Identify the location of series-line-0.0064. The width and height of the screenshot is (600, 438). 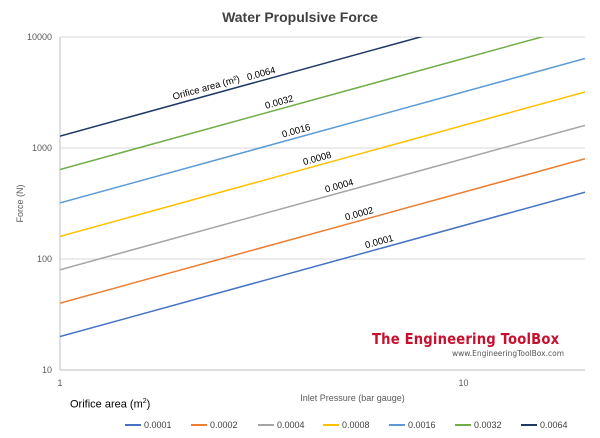
(242, 87).